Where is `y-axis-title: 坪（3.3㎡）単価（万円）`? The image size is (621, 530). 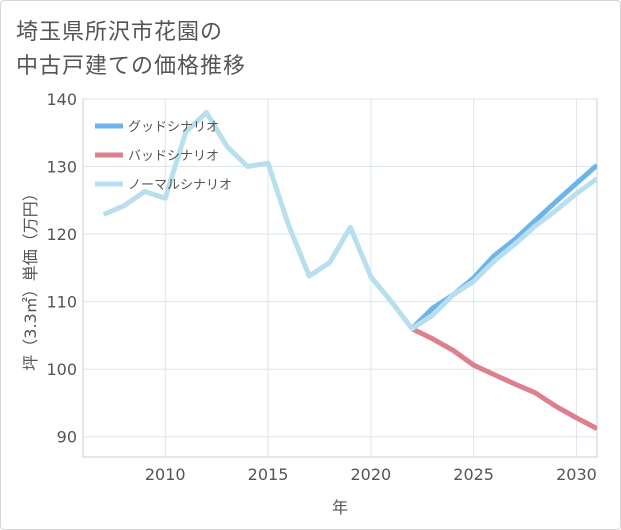
y-axis-title: 坪（3.3㎡）単価（万円） is located at coordinates (30, 277).